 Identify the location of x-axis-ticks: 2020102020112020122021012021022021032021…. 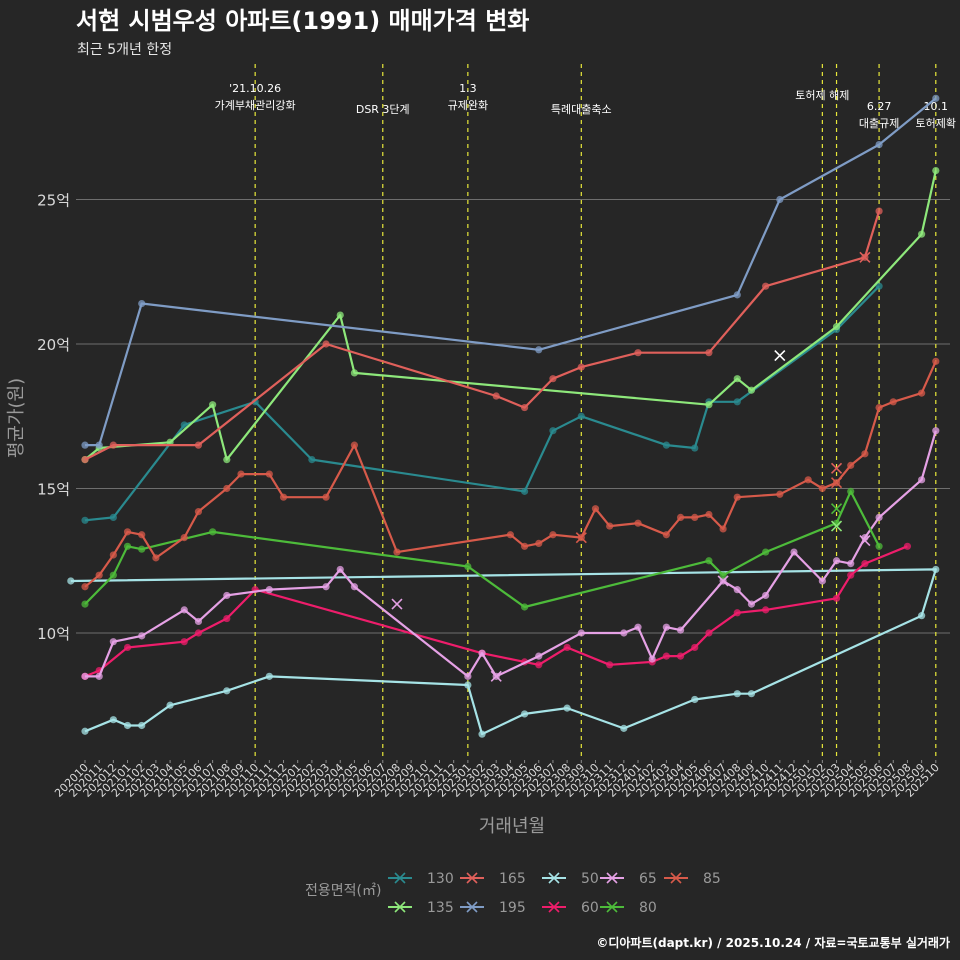
(497, 780).